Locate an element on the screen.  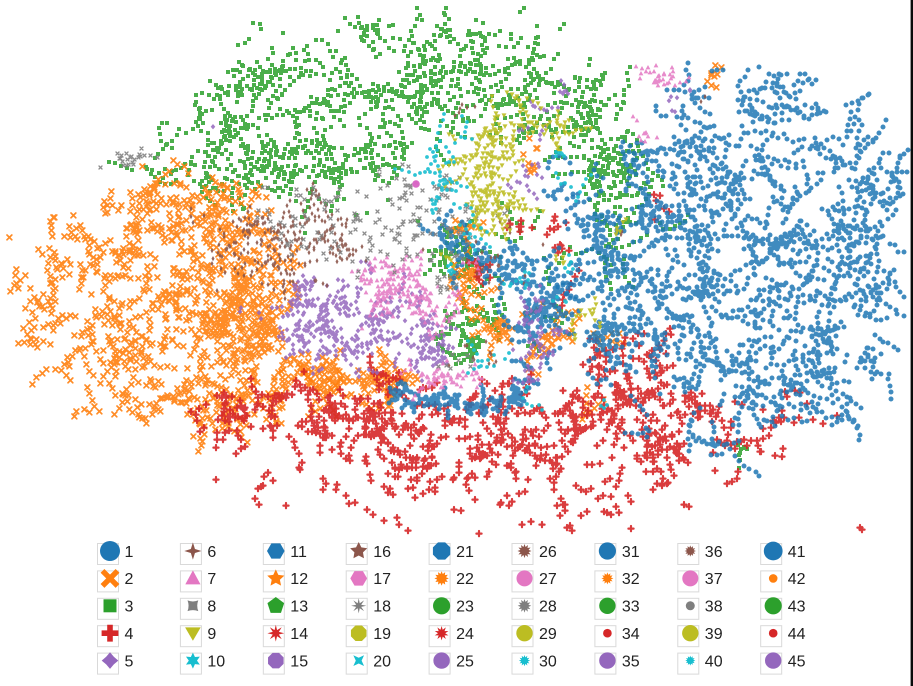
svg-text: 9 is located at coordinates (211, 634).